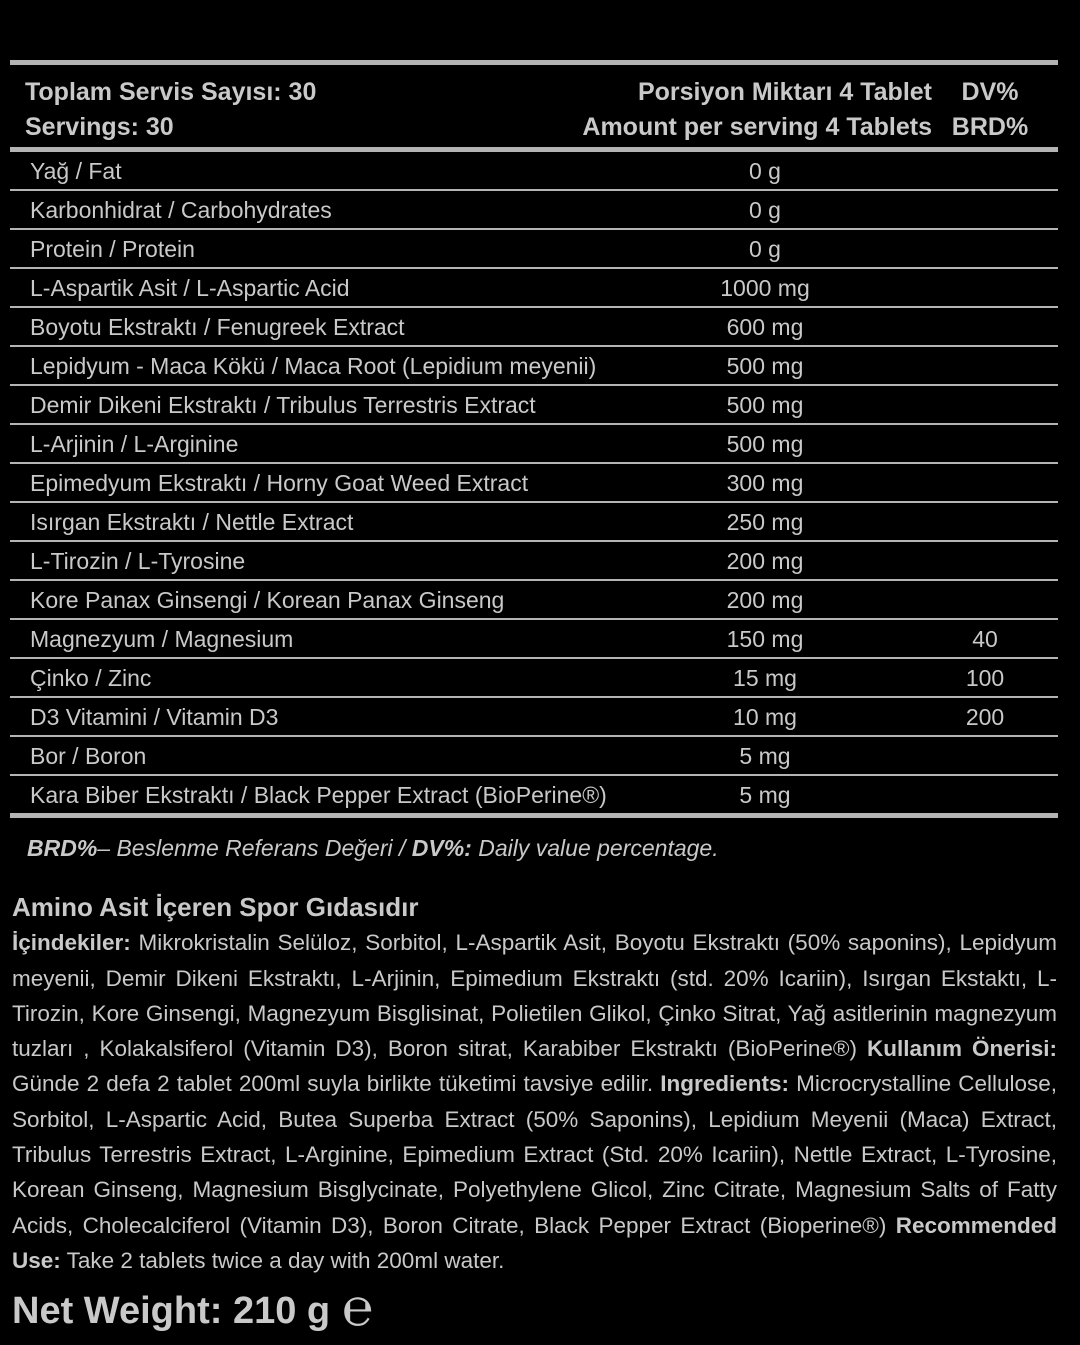 This screenshot has height=1345, width=1080. Describe the element at coordinates (134, 444) in the screenshot. I see `nutrient-name: L-Arjinin / L-Arginine` at that location.